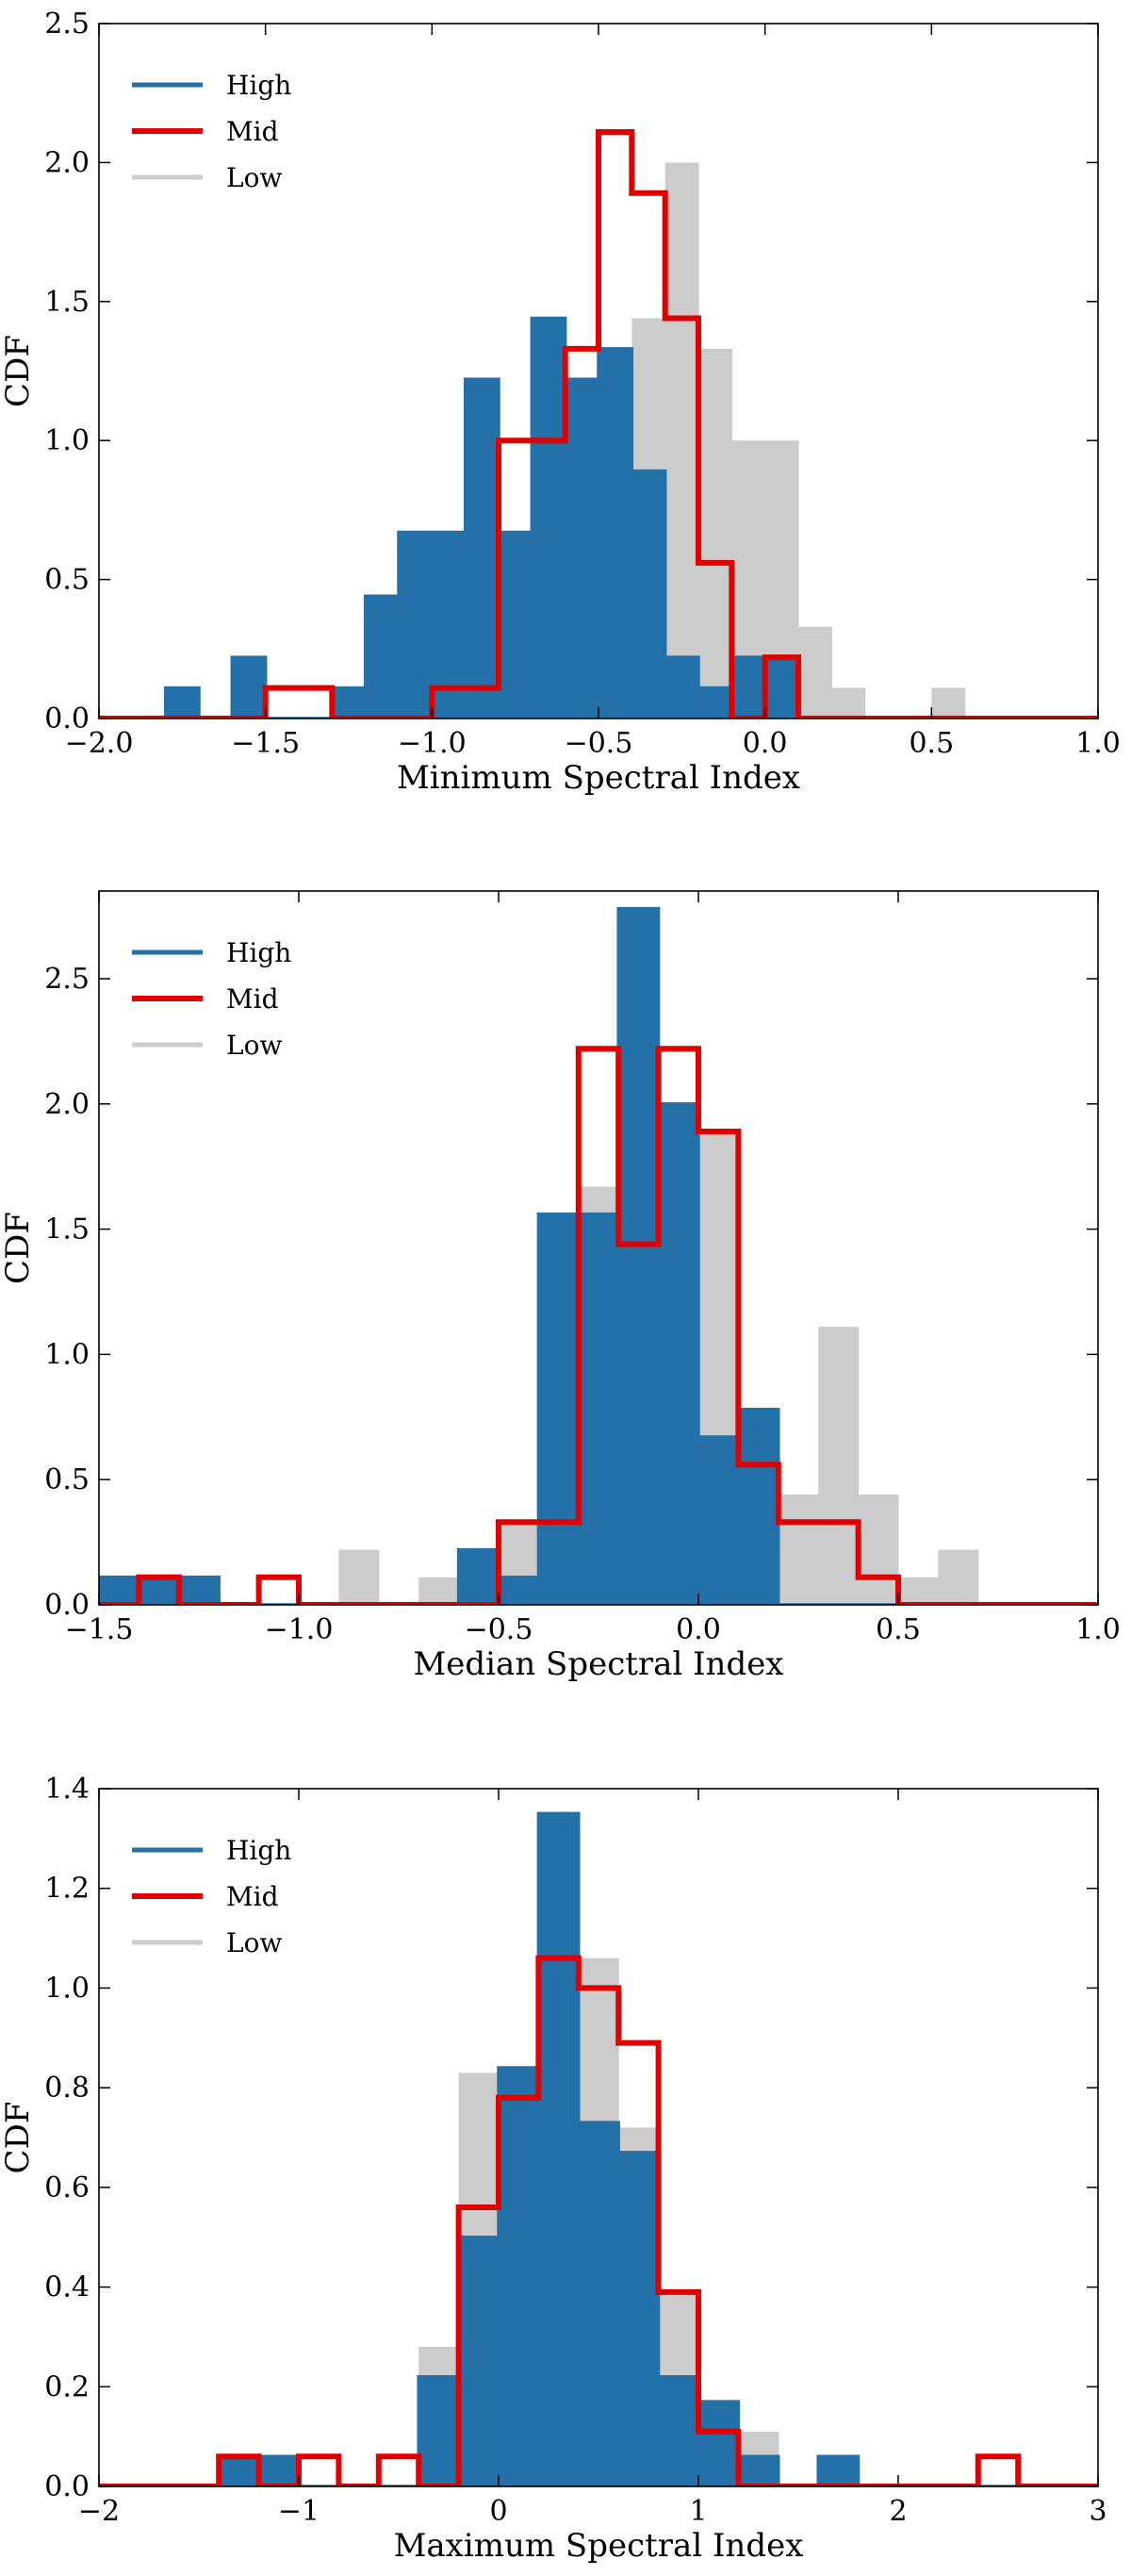  Describe the element at coordinates (698, 2511) in the screenshot. I see `x-tick-label: 1` at that location.